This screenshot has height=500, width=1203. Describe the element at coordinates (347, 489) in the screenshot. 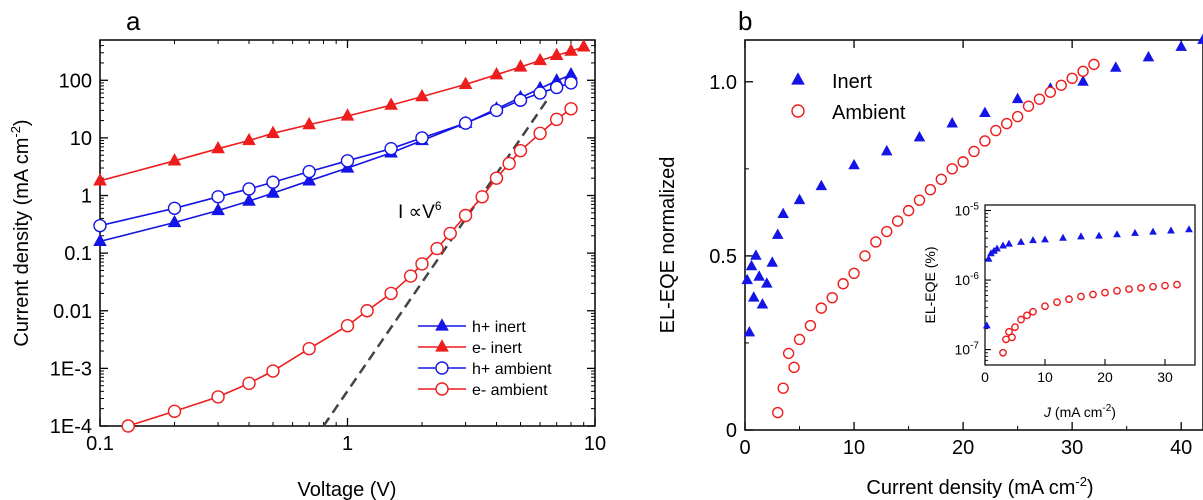

I see `panel-a-x-axis-title: Voltage (V)` at that location.